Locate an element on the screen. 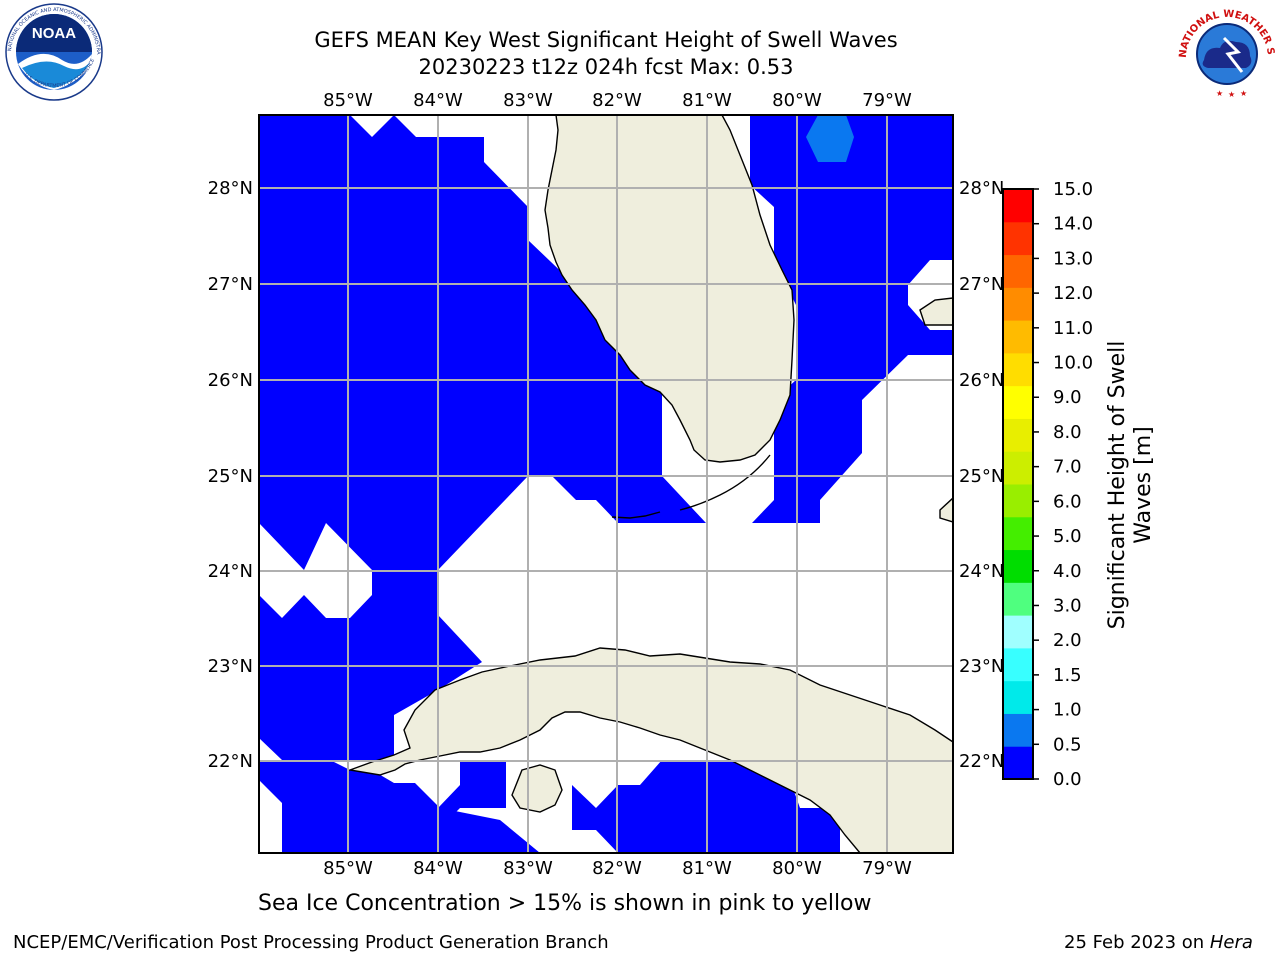 Image resolution: width=1280 pixels, height=960 pixels. colorbar-tick-label: 11.0 is located at coordinates (1073, 328).